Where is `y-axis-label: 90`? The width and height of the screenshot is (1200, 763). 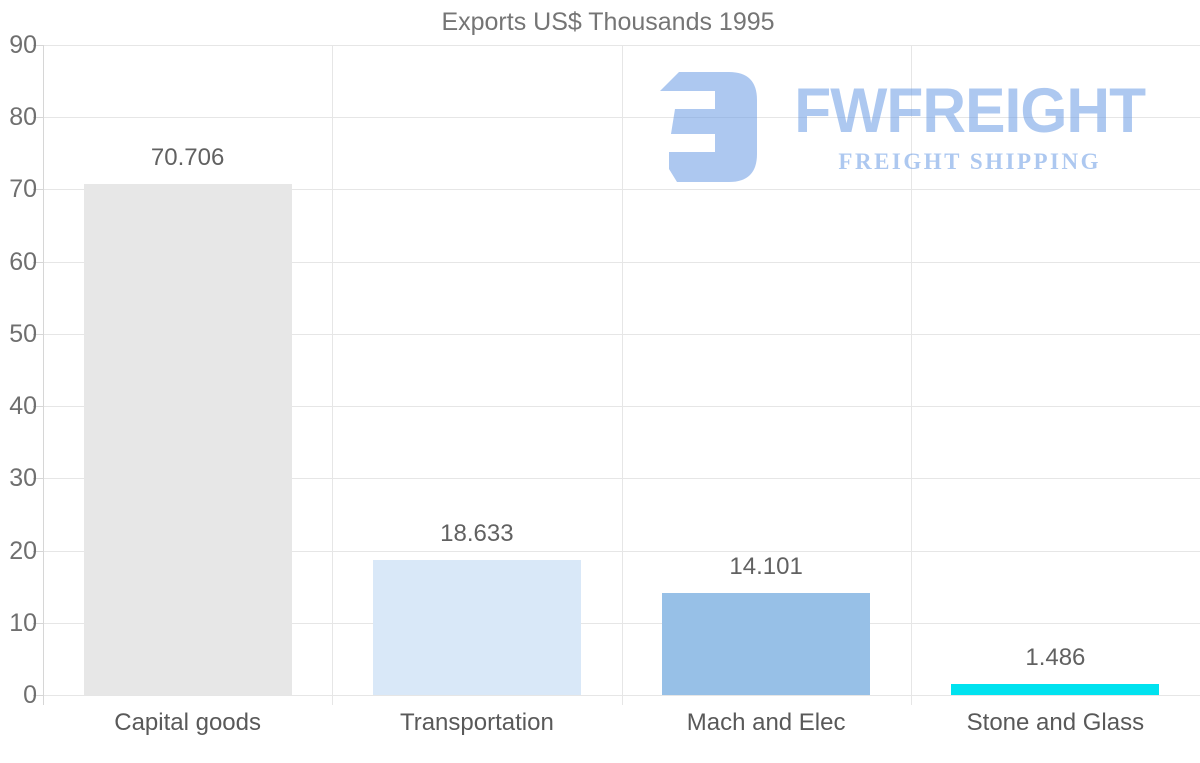 y-axis-label: 90 is located at coordinates (23, 45).